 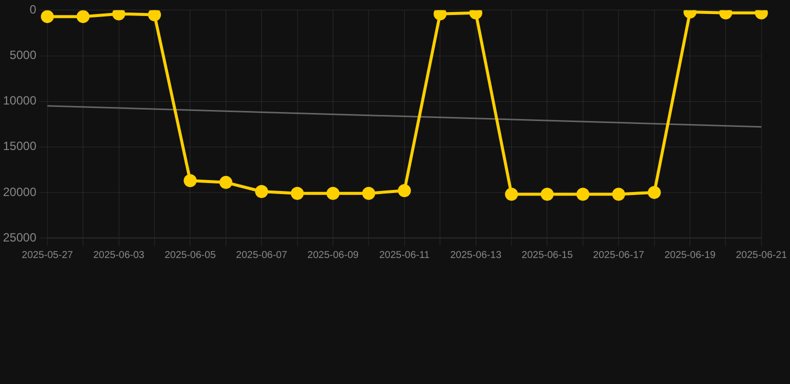 I want to click on x-tick-label: 2025-06-13, so click(x=476, y=255).